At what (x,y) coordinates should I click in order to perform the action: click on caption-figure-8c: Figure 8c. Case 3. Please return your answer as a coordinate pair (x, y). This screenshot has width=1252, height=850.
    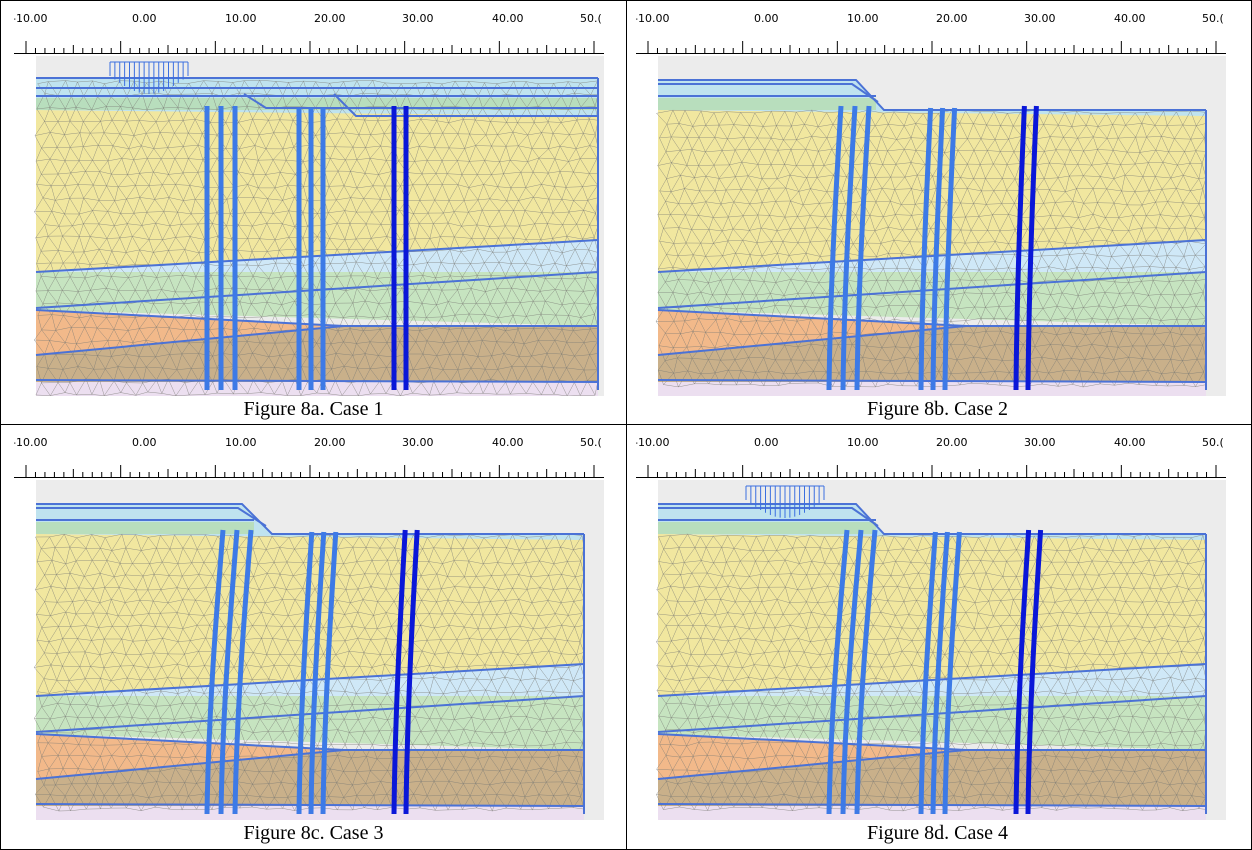
    Looking at the image, I should click on (313, 833).